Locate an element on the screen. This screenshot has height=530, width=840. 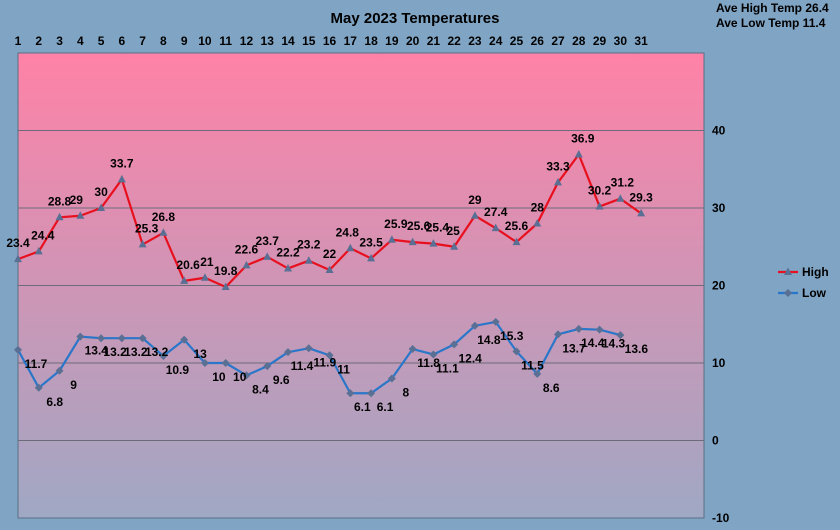
data-label: 11.5 is located at coordinates (532, 365).